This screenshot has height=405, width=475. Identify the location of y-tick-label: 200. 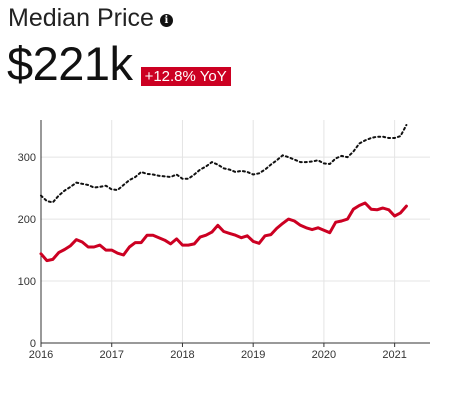
(27, 220).